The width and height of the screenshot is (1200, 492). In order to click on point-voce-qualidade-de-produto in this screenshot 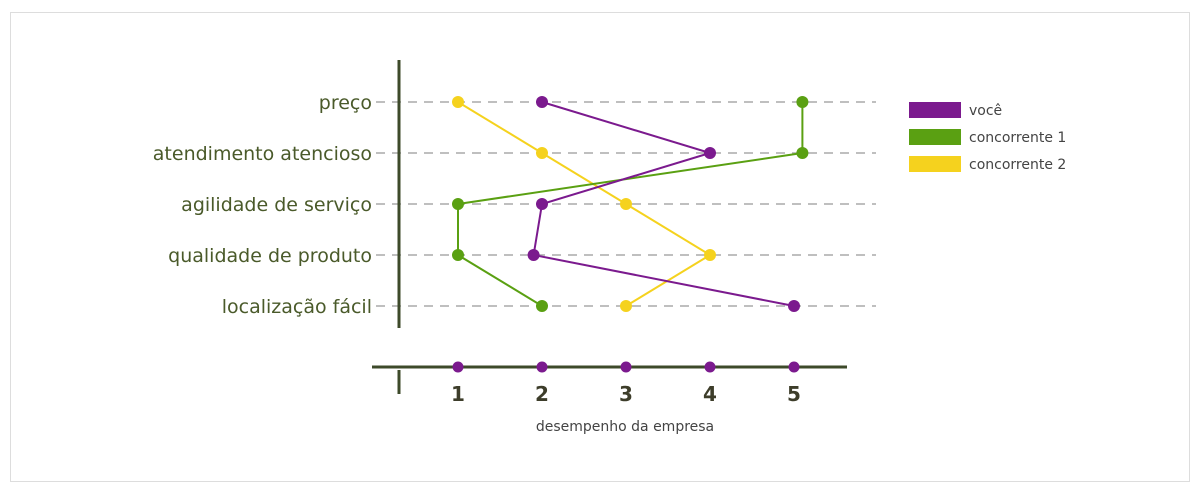, I will do `click(533, 255)`.